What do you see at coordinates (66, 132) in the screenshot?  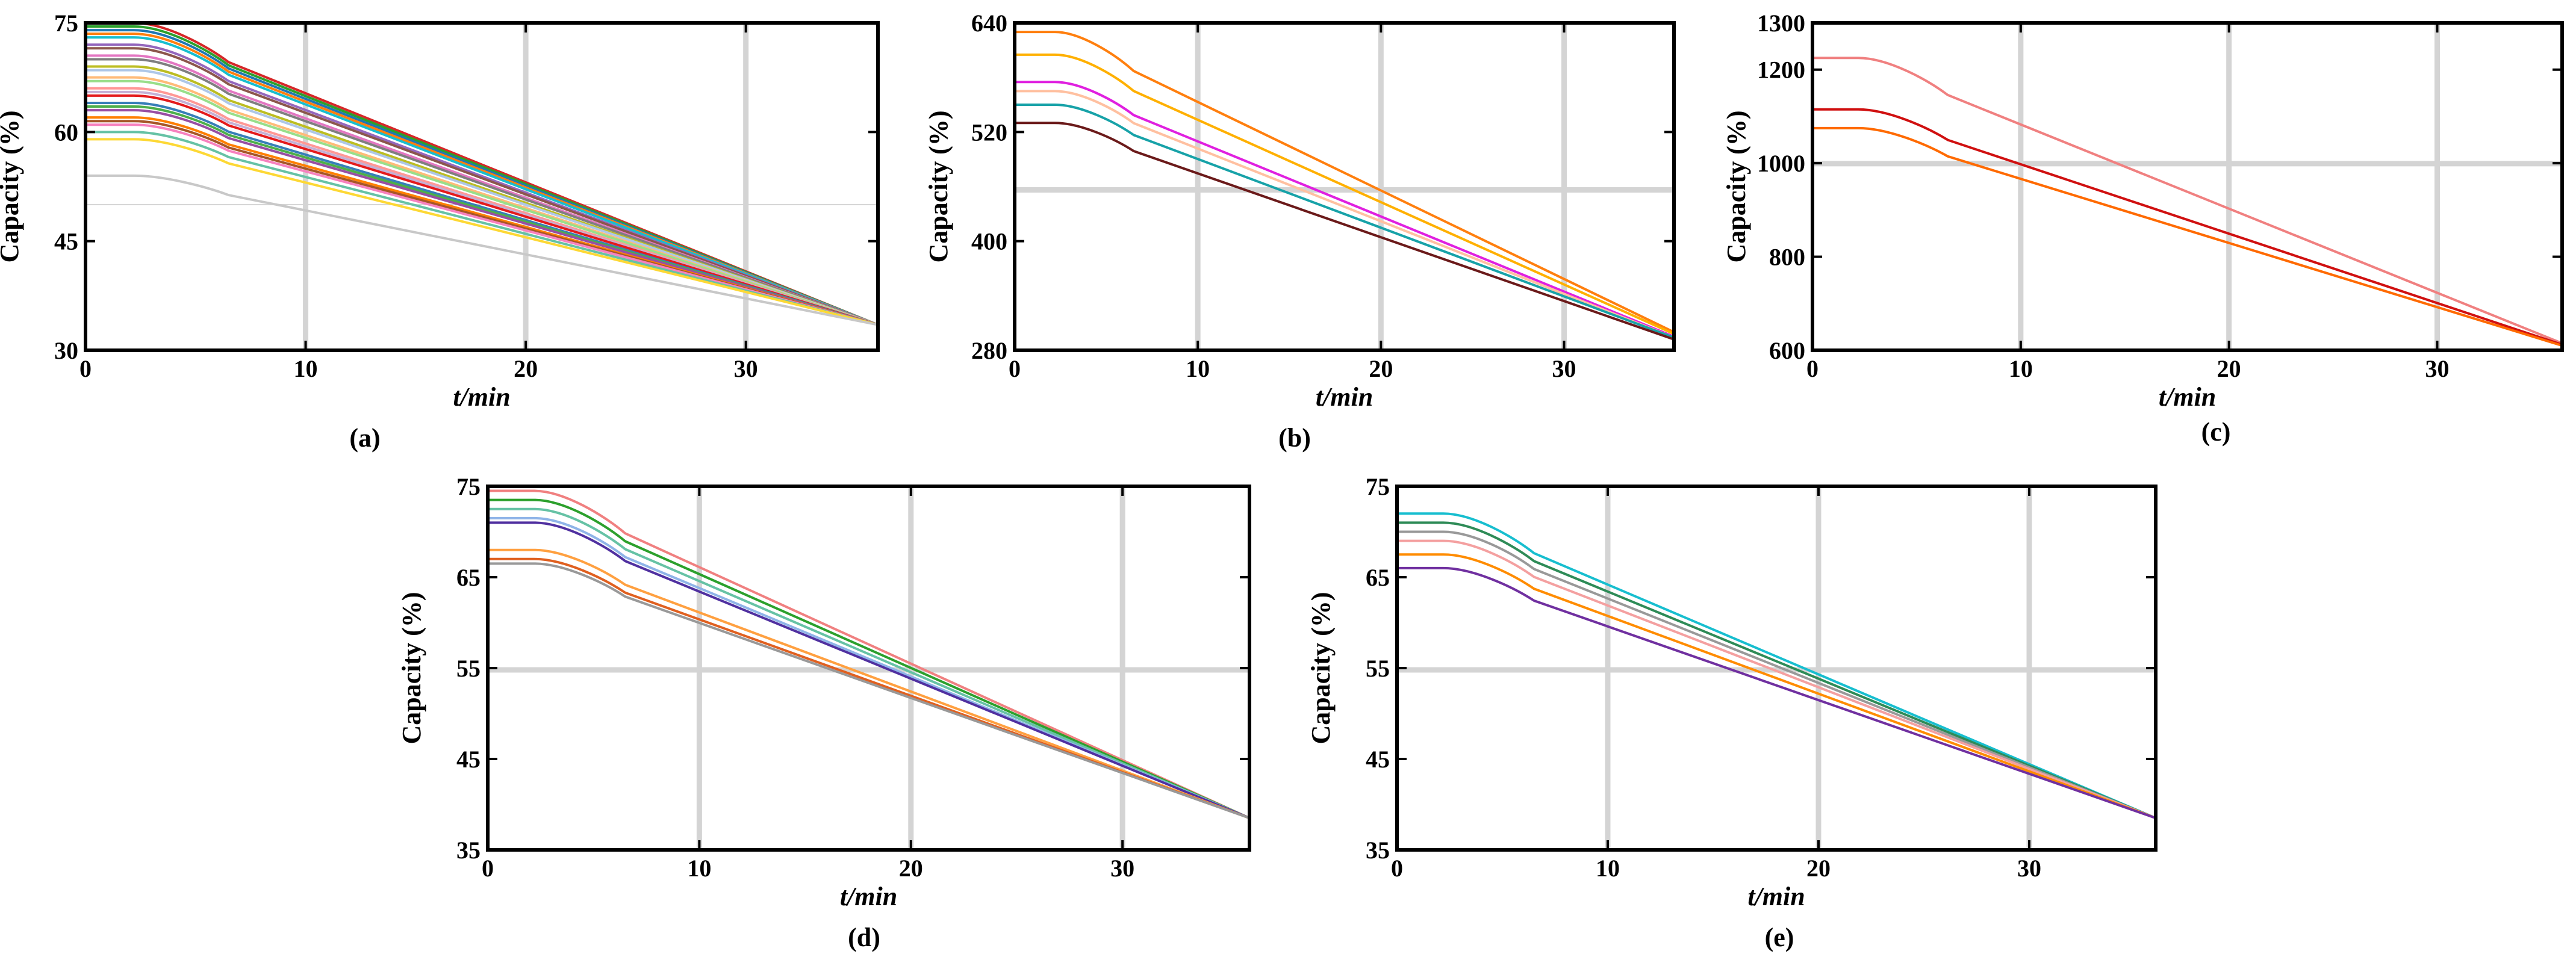 I see `ytick-label: 60` at bounding box center [66, 132].